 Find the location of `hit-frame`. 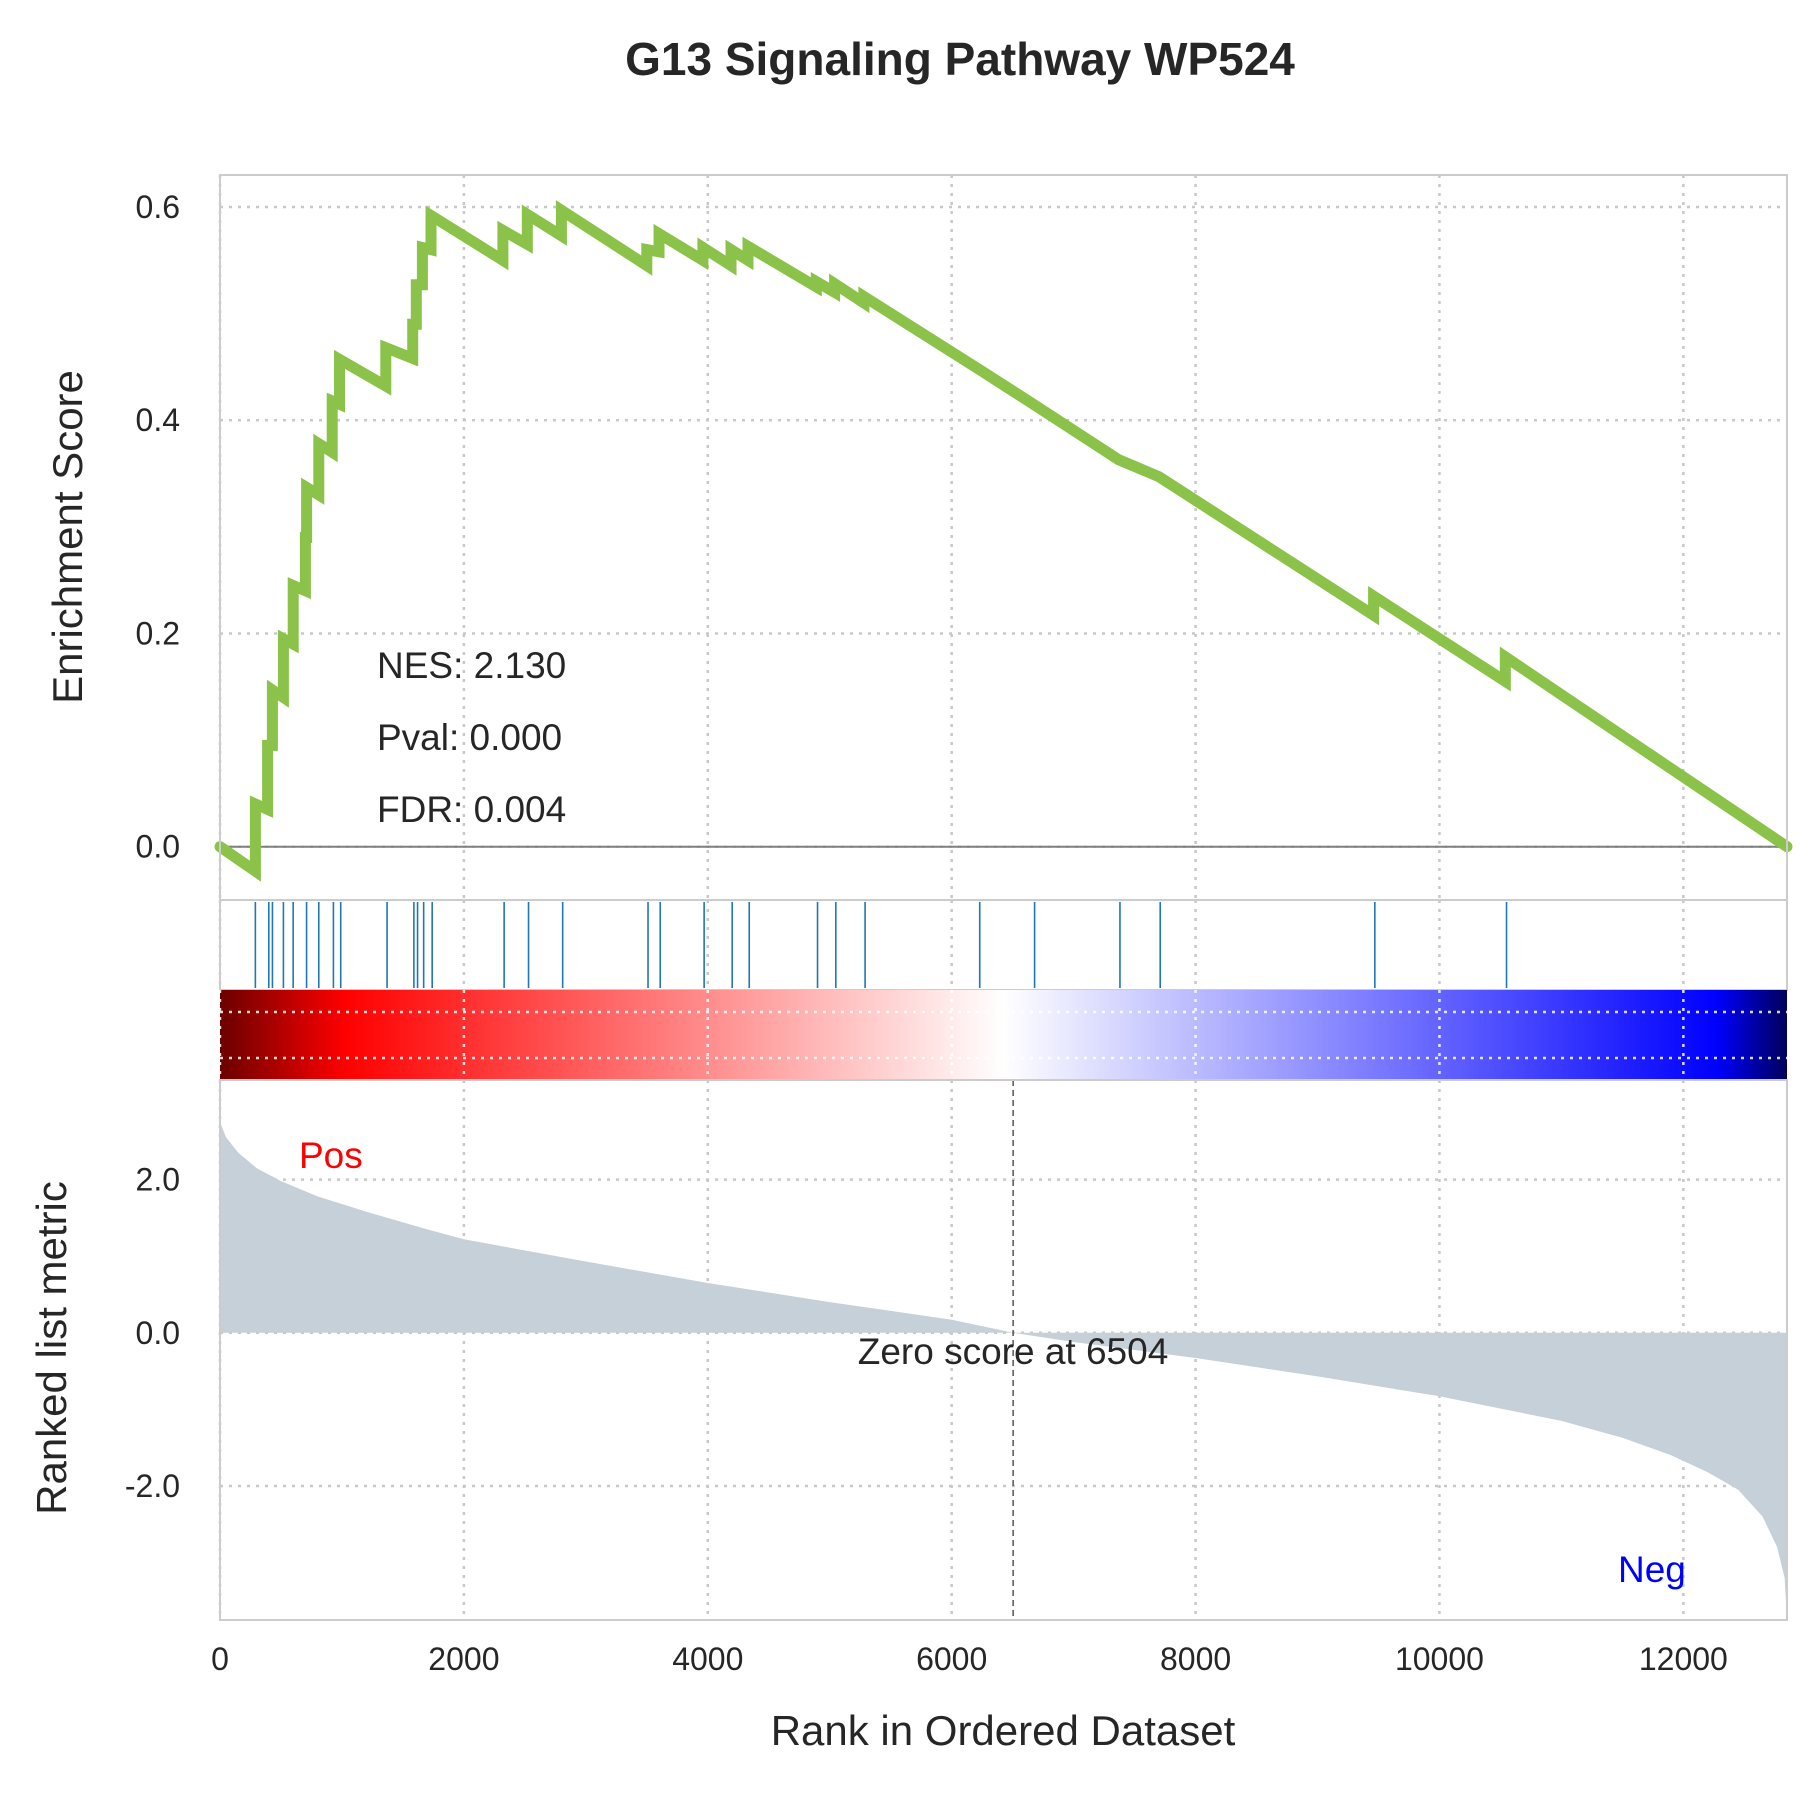

hit-frame is located at coordinates (1003, 945).